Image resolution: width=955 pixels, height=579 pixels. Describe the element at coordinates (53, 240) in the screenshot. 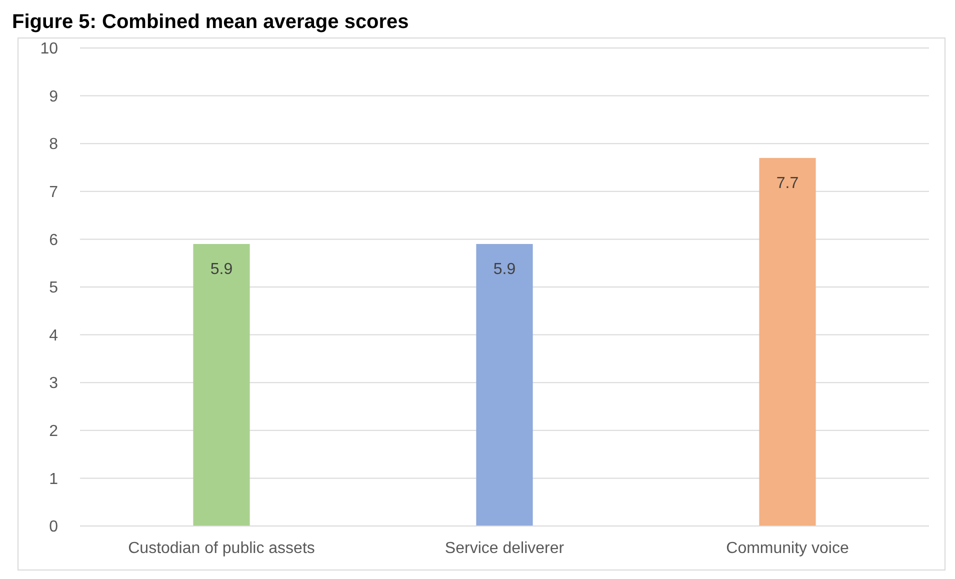

I see `y-tick-label: 6` at that location.